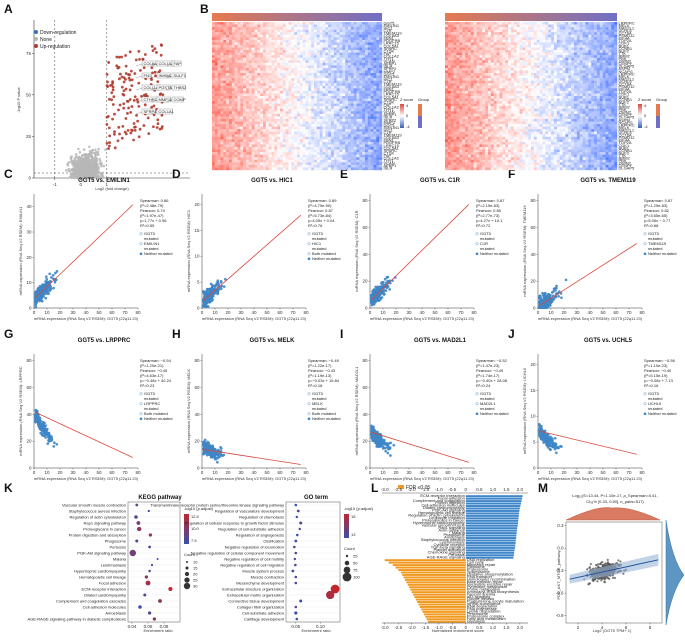 Image resolution: width=685 pixels, height=642 pixels. Describe the element at coordinates (531, 96) in the screenshot. I see `heatmap-right` at that location.